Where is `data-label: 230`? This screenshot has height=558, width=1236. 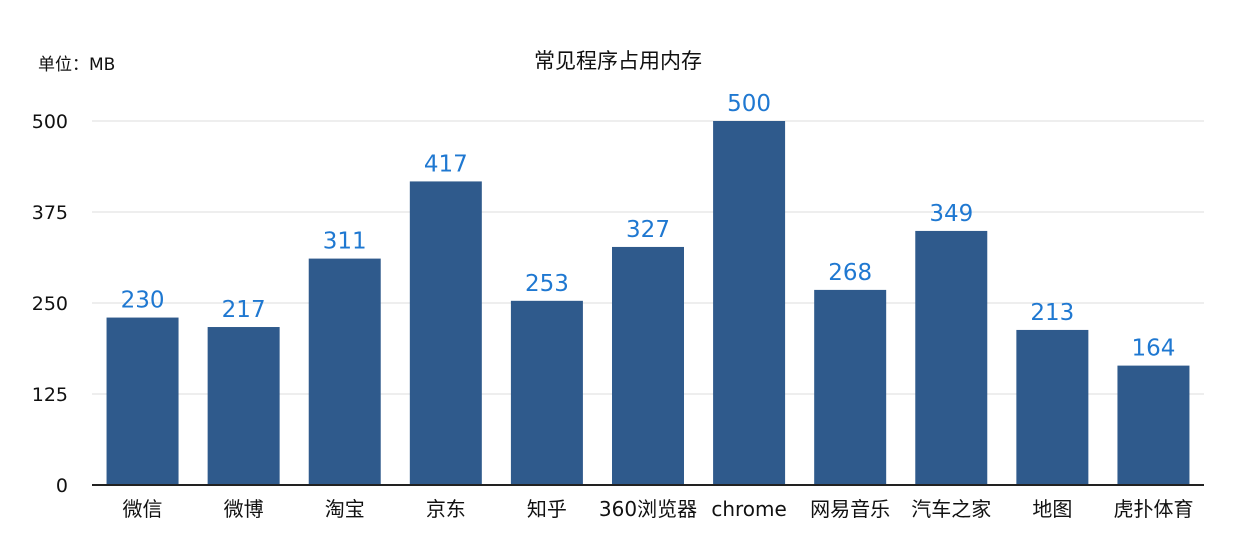 data-label: 230 is located at coordinates (143, 301).